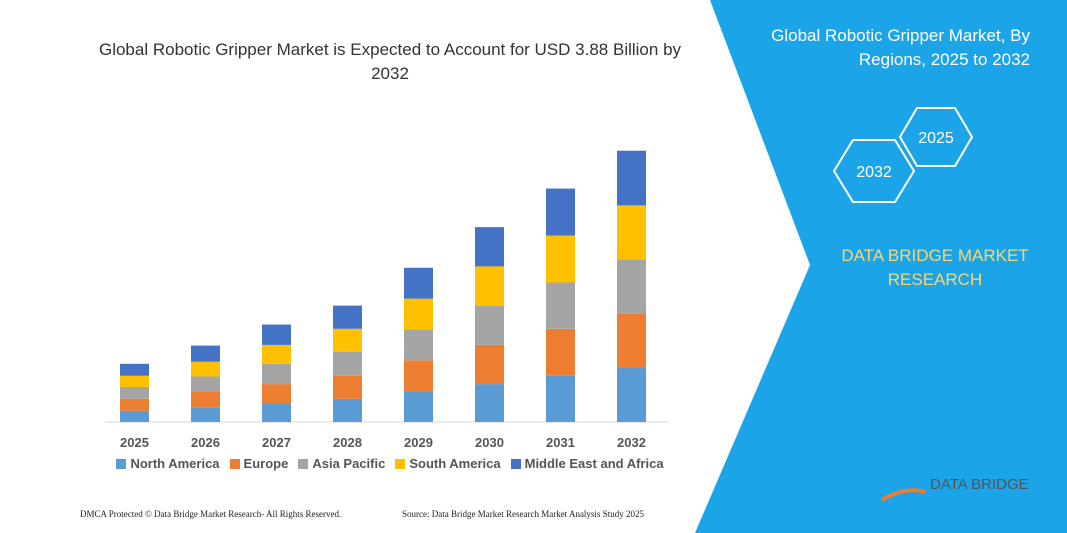 This screenshot has height=533, width=1067. I want to click on legend-item: Europe, so click(259, 463).